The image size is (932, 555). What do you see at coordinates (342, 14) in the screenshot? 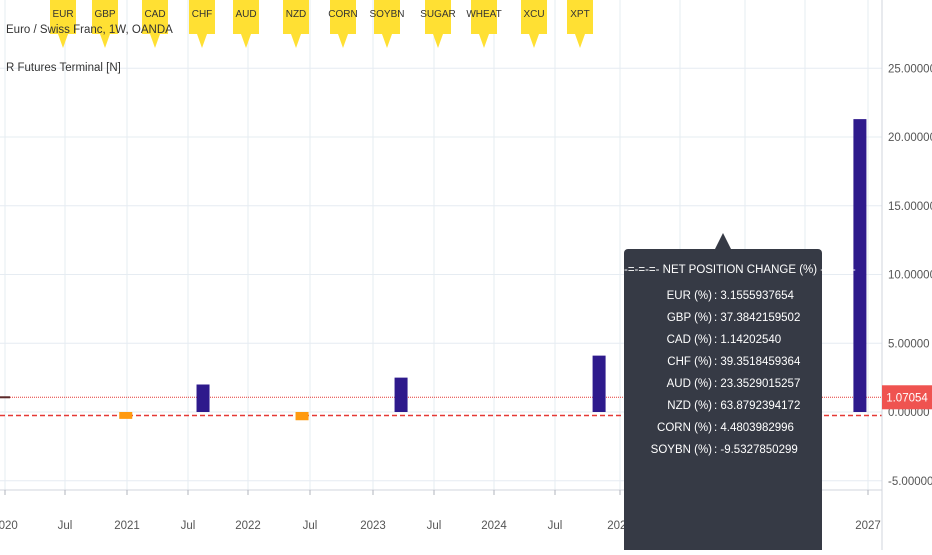
I see `marker-label: CORN` at bounding box center [342, 14].